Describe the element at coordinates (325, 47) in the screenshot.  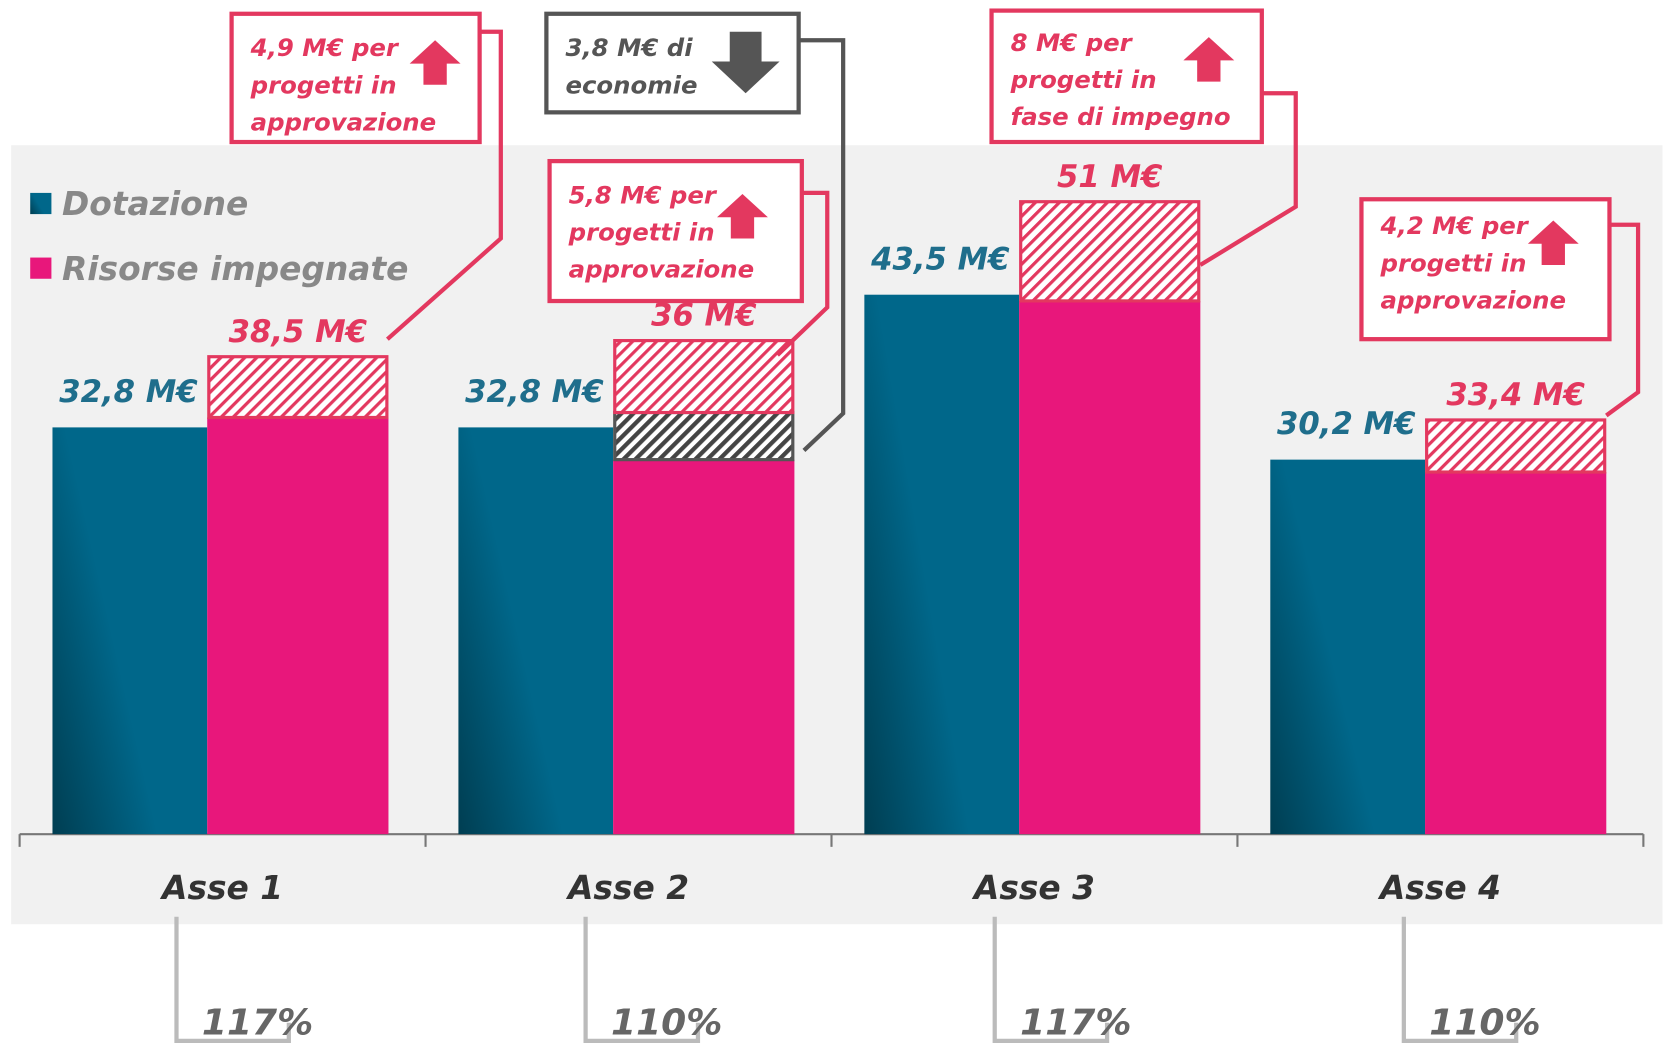
I see `annotation-line: 4,9 M€ per` at that location.